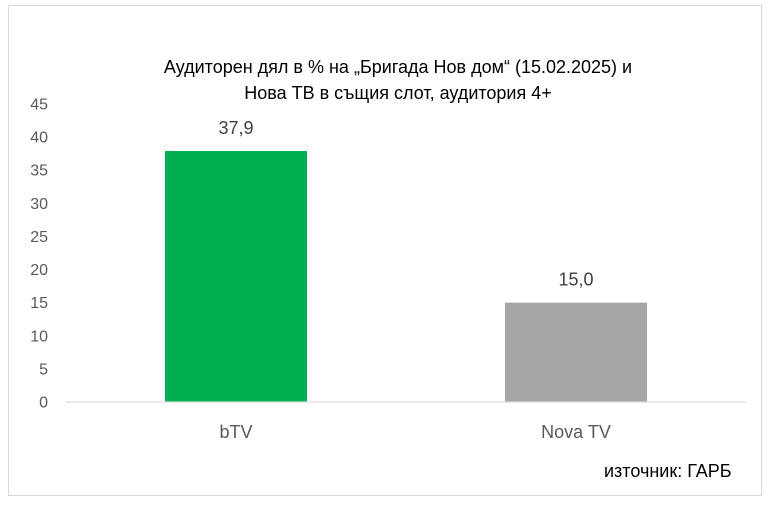  Describe the element at coordinates (398, 93) in the screenshot. I see `chart-title-line-2: Нова ТВ в същия слот, аудитория 4+` at that location.